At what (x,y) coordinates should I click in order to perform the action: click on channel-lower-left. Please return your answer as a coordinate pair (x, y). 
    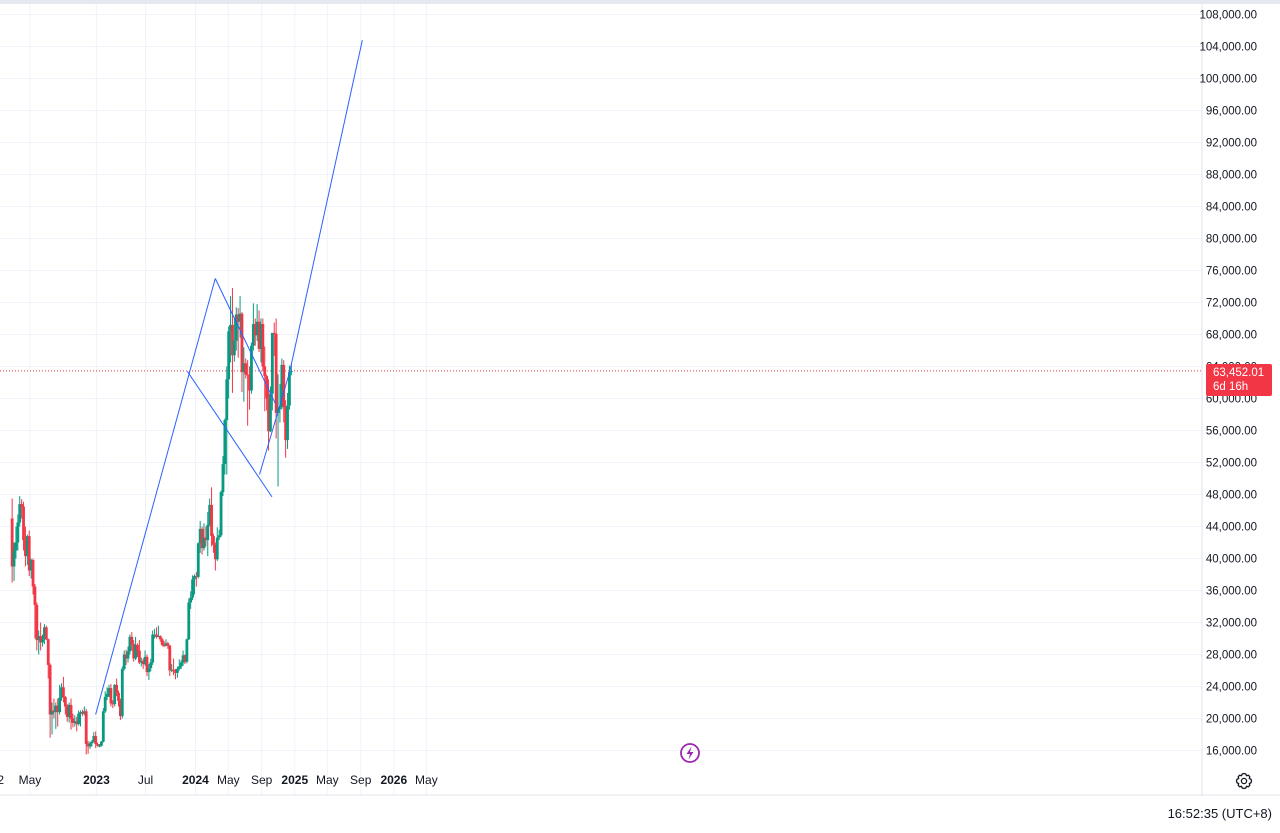
    Looking at the image, I should click on (229, 434).